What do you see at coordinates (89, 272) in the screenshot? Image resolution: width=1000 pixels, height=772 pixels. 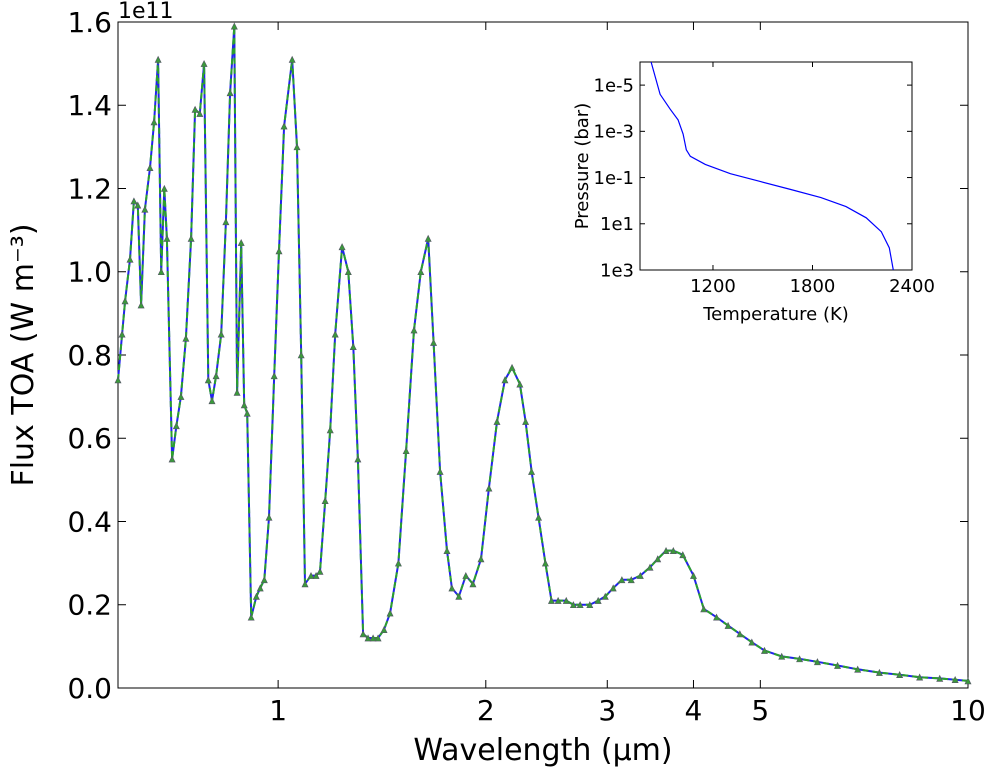 I see `y-tick-label: 1.0` at bounding box center [89, 272].